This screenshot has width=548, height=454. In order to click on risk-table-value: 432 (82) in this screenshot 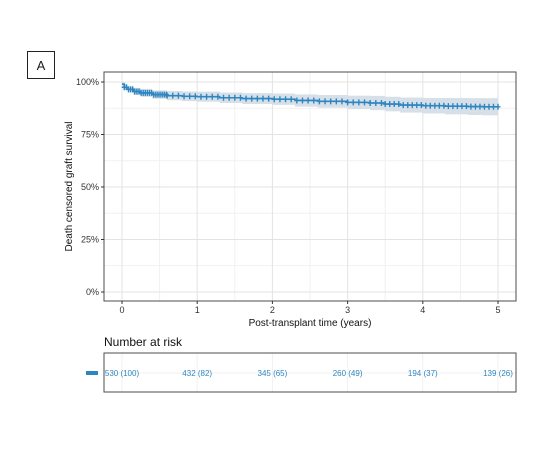, I will do `click(197, 373)`.